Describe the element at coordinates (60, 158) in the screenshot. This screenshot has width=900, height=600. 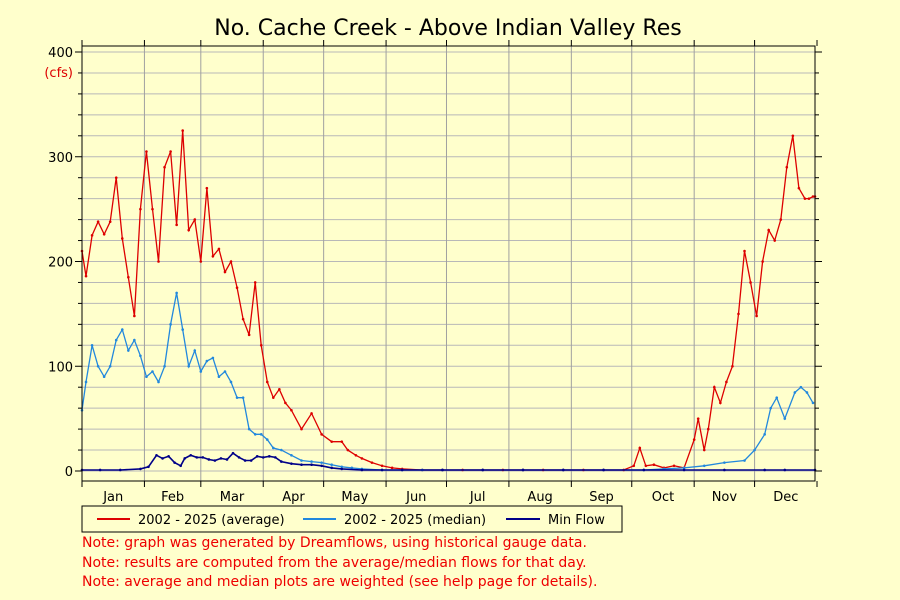
I see `y-tick-label: 300` at that location.